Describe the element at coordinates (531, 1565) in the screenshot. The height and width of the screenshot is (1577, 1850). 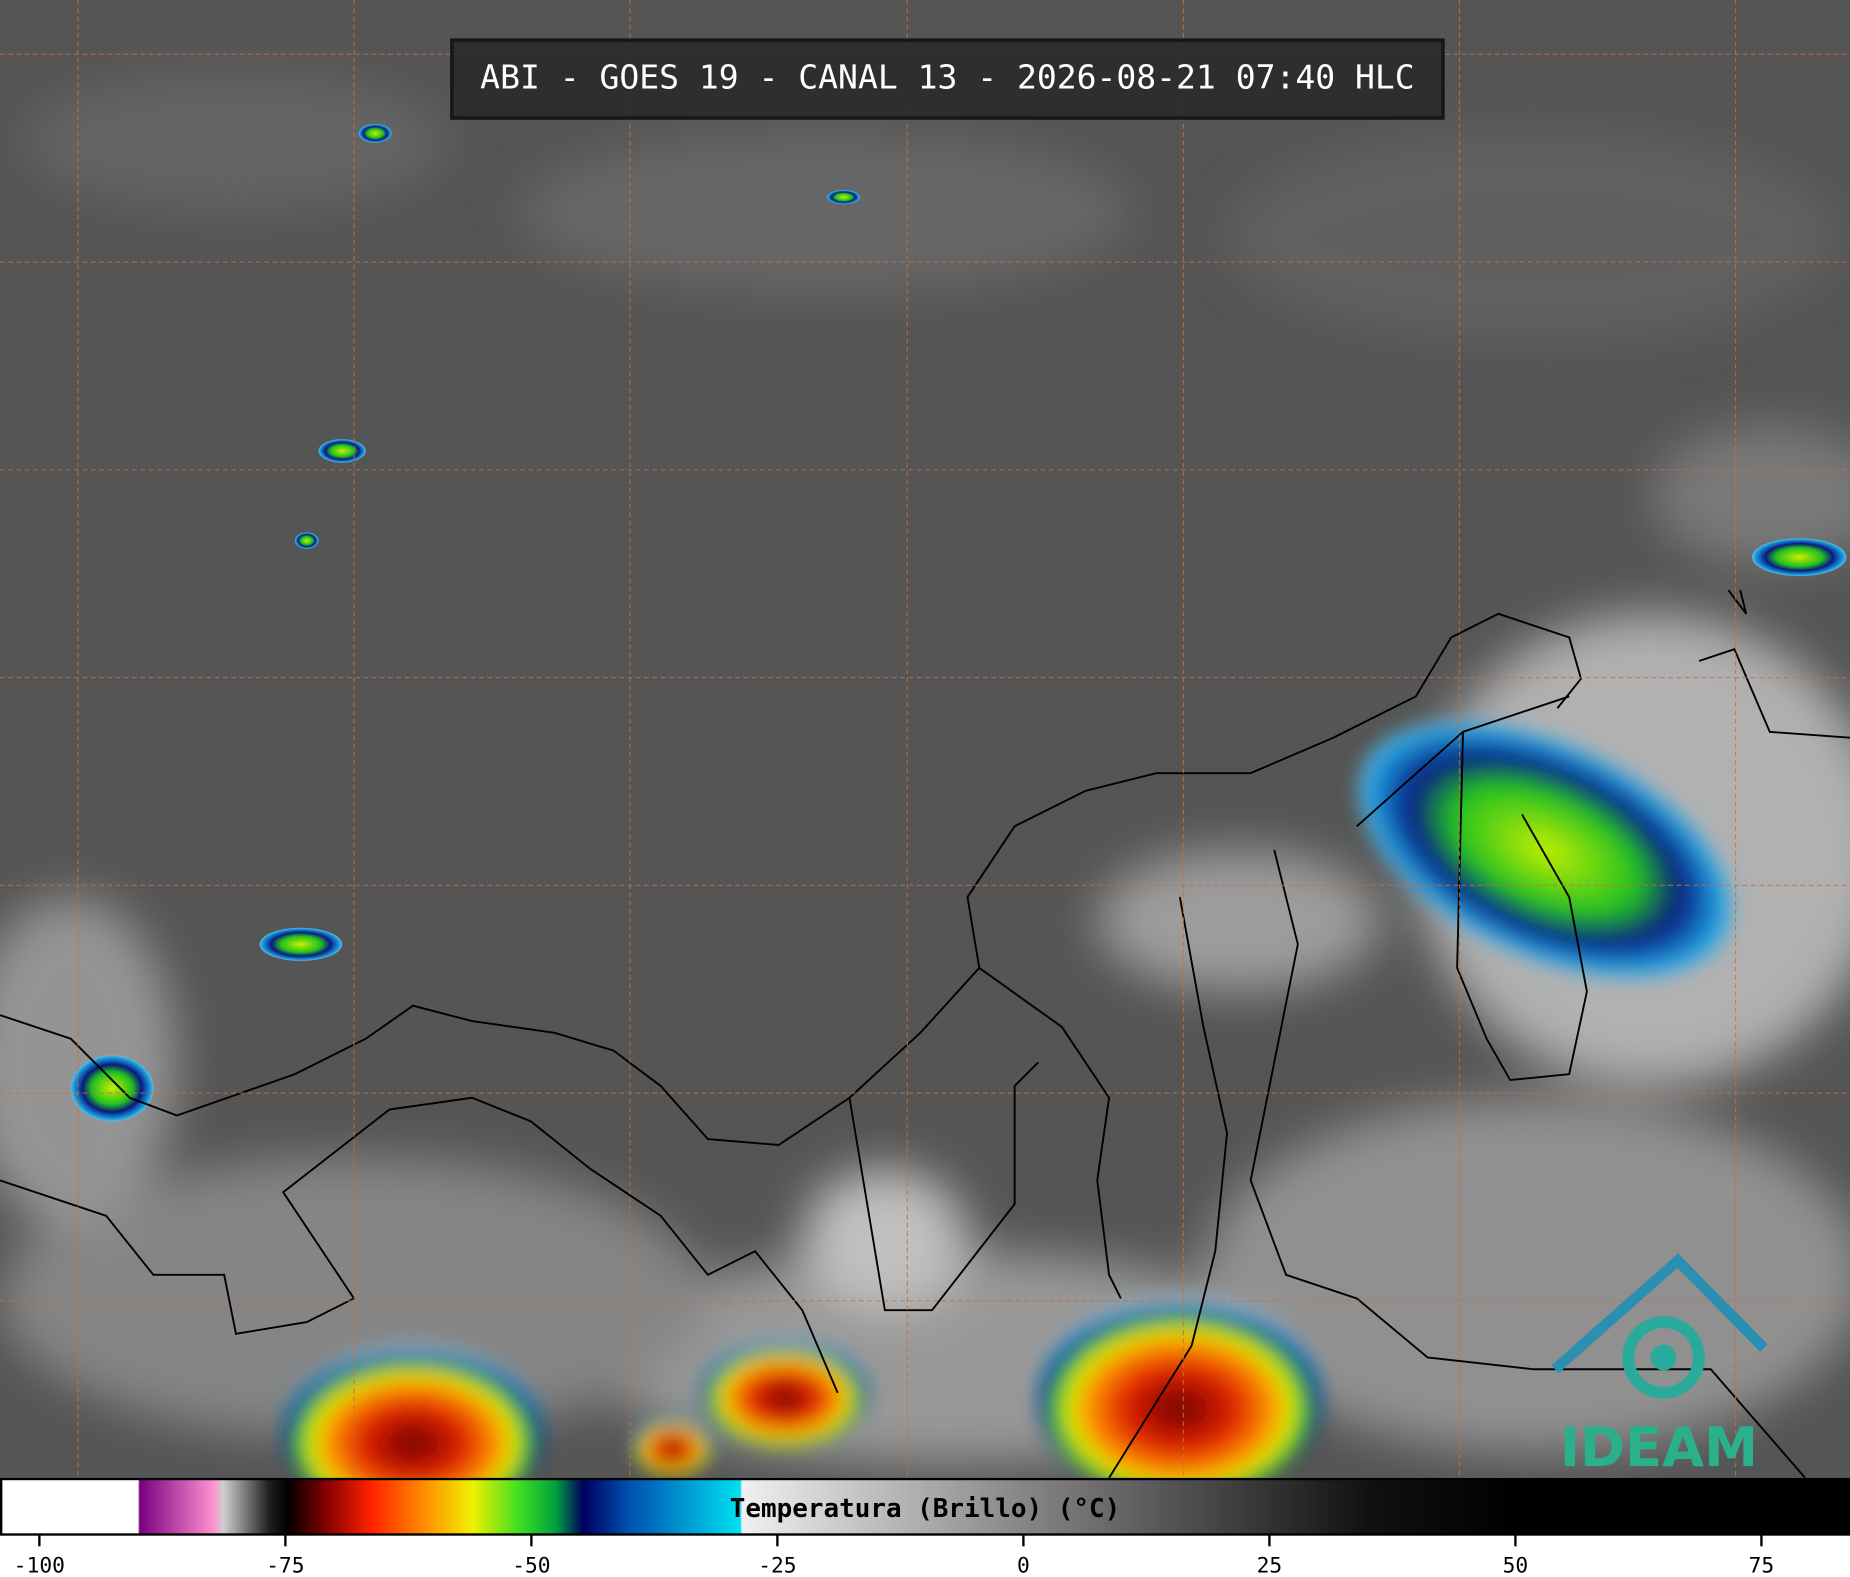
I see `tick-label: -50` at that location.